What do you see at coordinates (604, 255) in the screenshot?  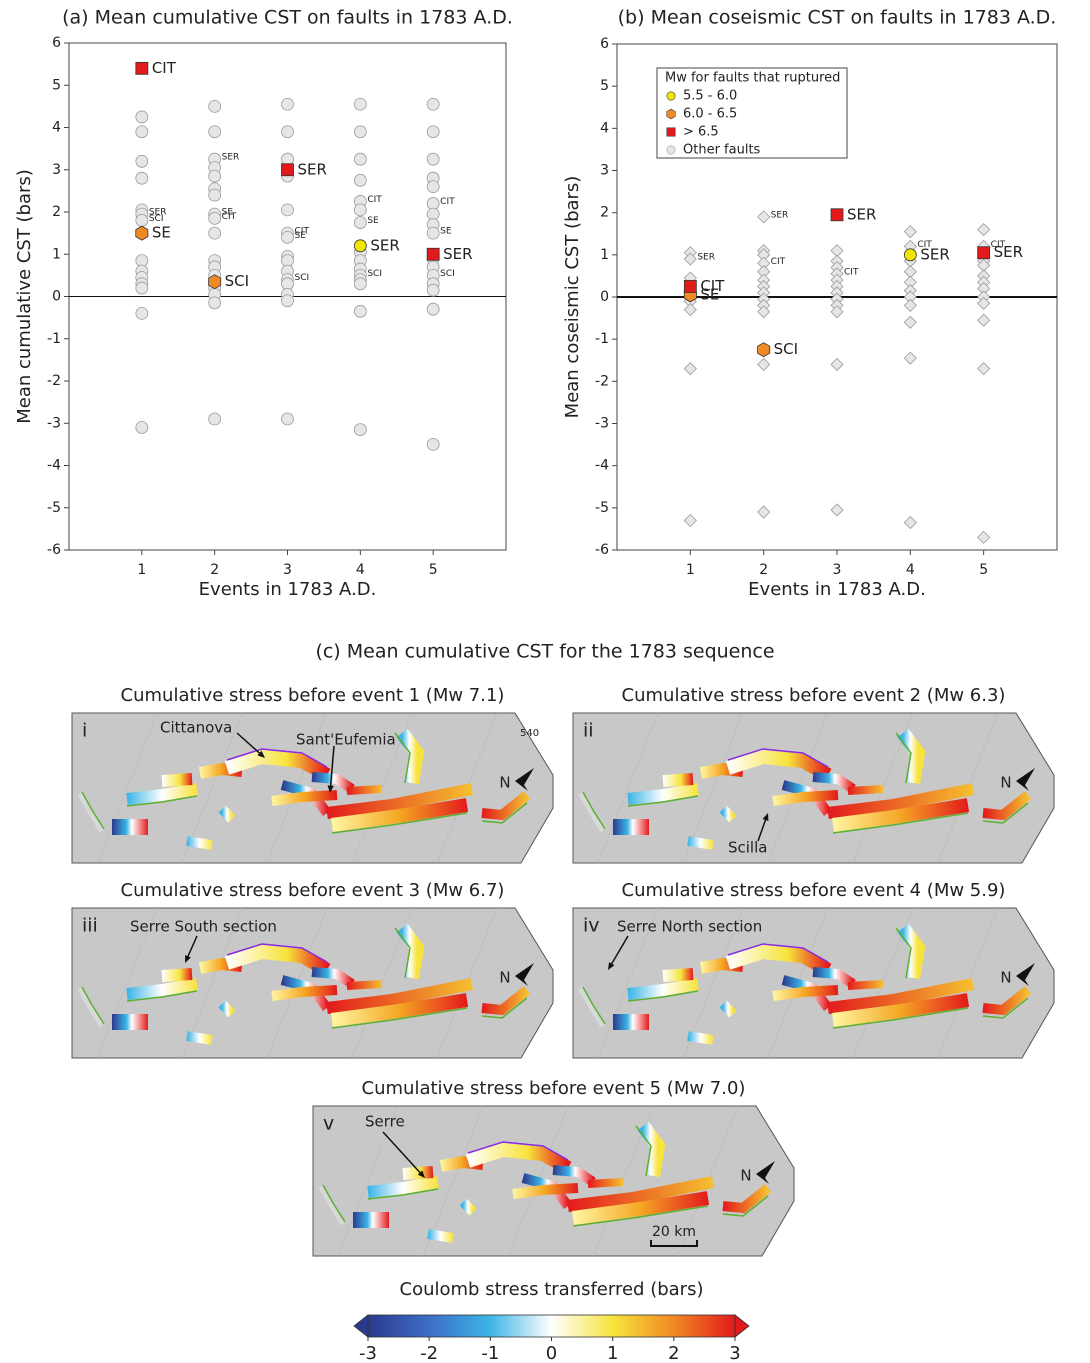 I see `y-tick-label: 1` at bounding box center [604, 255].